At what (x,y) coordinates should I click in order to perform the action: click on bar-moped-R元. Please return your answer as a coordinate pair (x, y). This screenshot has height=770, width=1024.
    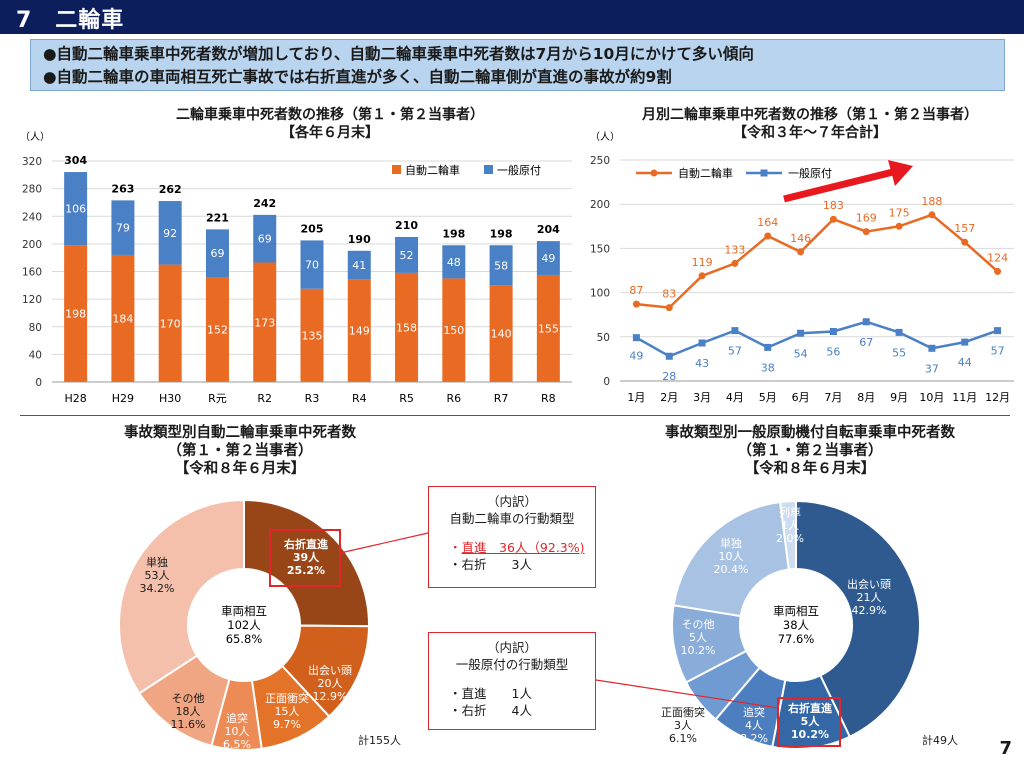
    Looking at the image, I should click on (217, 253).